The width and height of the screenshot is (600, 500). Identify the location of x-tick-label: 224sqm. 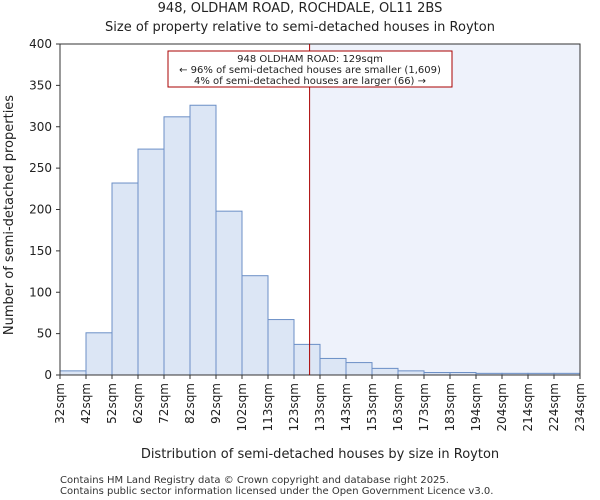
(554, 407).